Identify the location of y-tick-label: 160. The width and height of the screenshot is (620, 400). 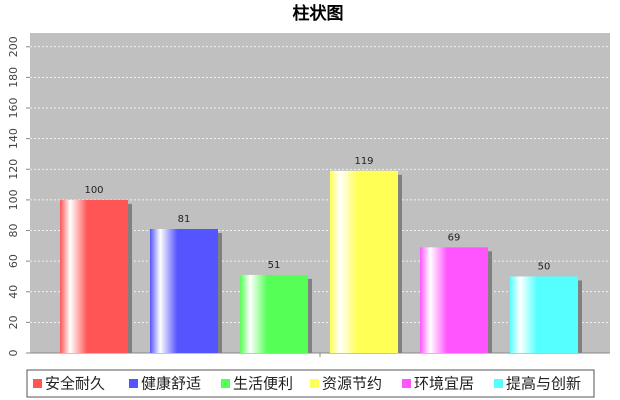
(13, 108).